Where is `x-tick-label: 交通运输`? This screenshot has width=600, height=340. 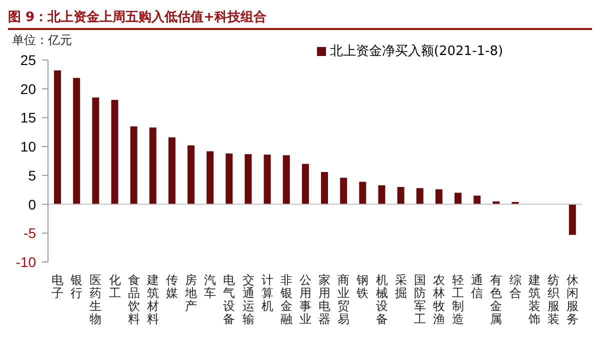 x-tick-label: 交通运输 is located at coordinates (248, 299).